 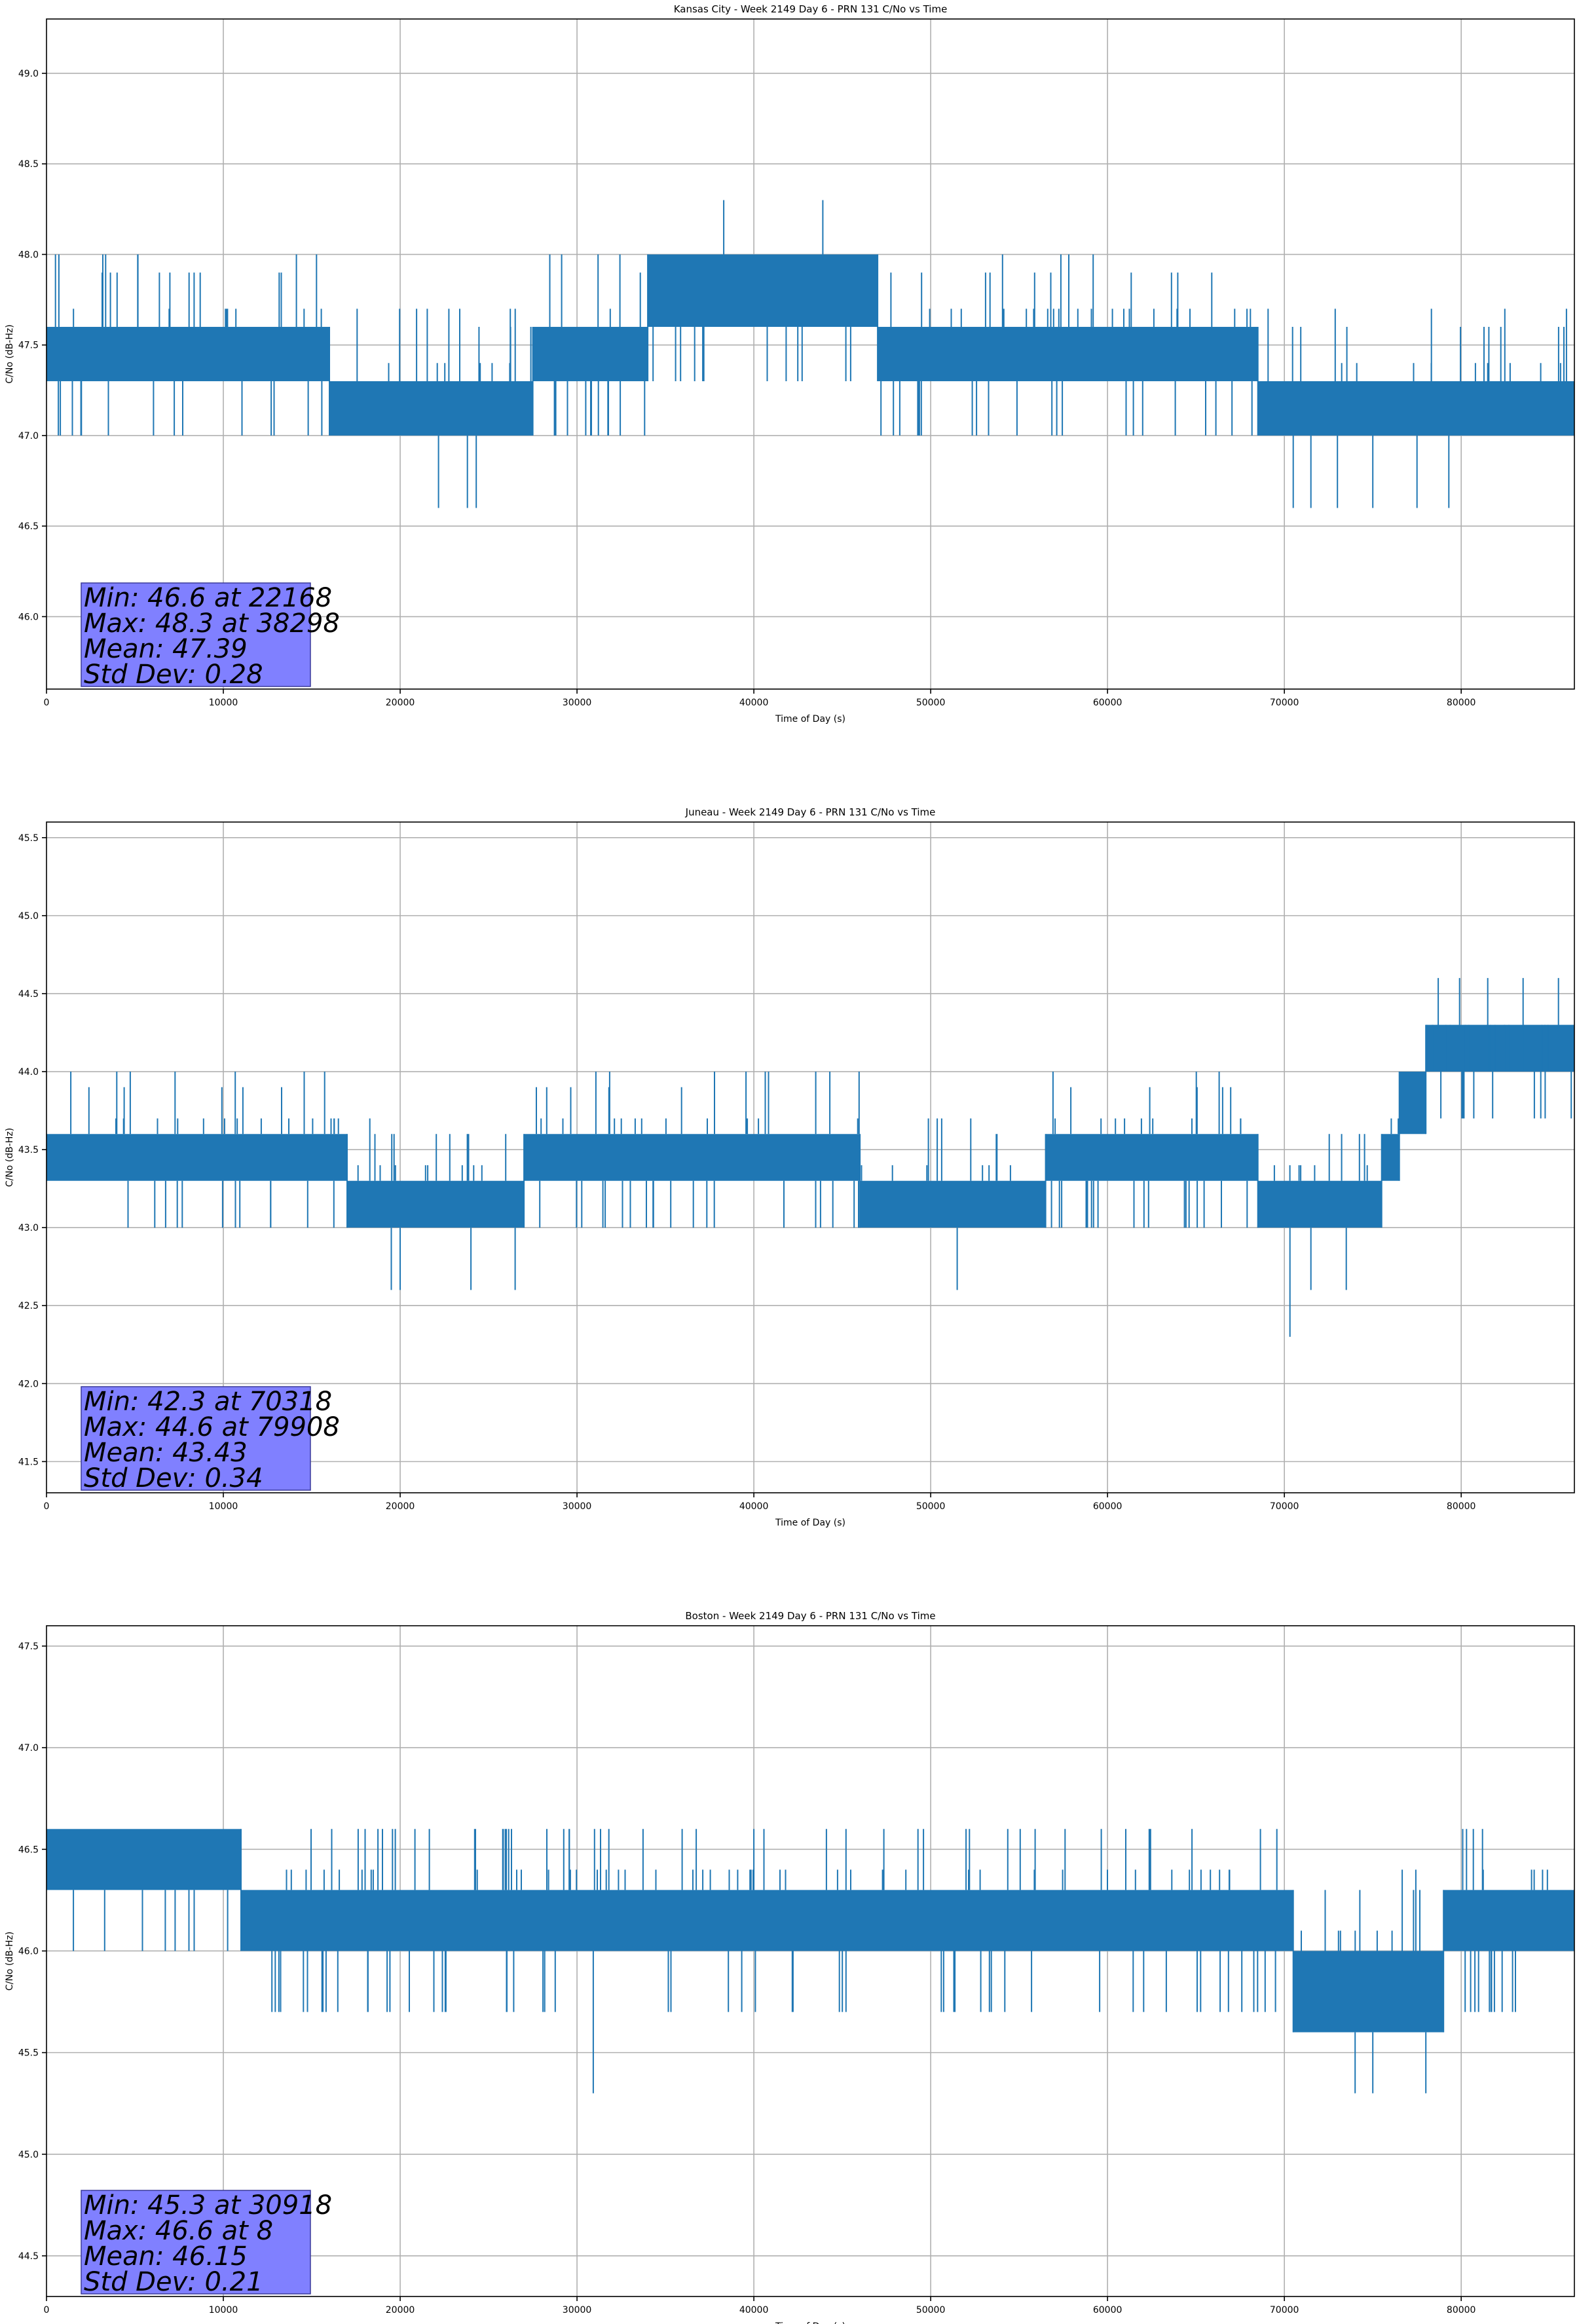 I want to click on stats-std: Std Dev: 0.21, so click(x=173, y=2282).